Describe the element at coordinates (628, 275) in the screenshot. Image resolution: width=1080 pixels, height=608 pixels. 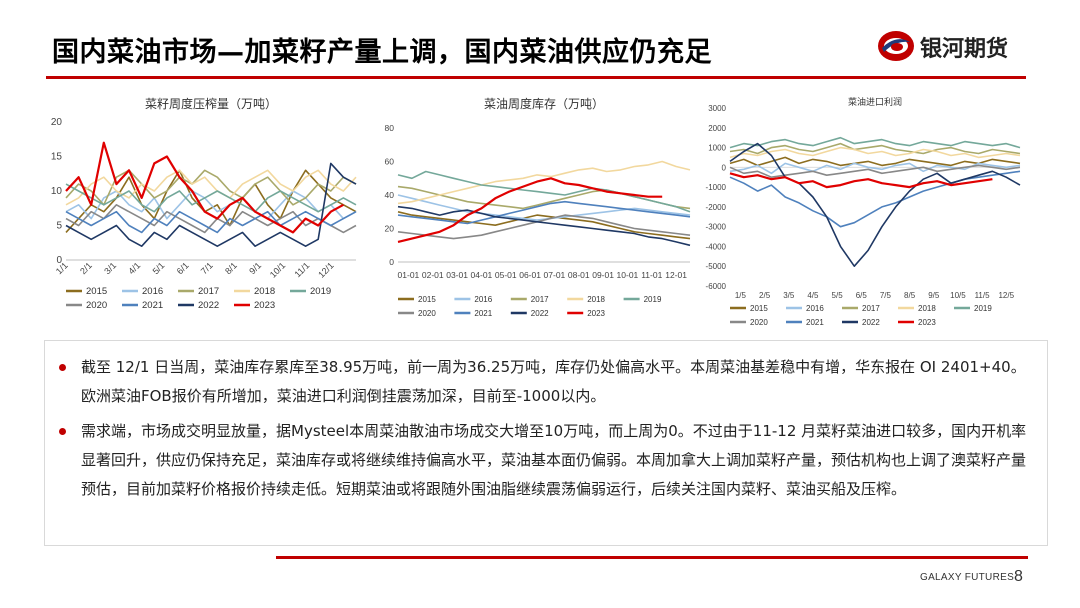
I see `x-tick-label: 10-01` at that location.